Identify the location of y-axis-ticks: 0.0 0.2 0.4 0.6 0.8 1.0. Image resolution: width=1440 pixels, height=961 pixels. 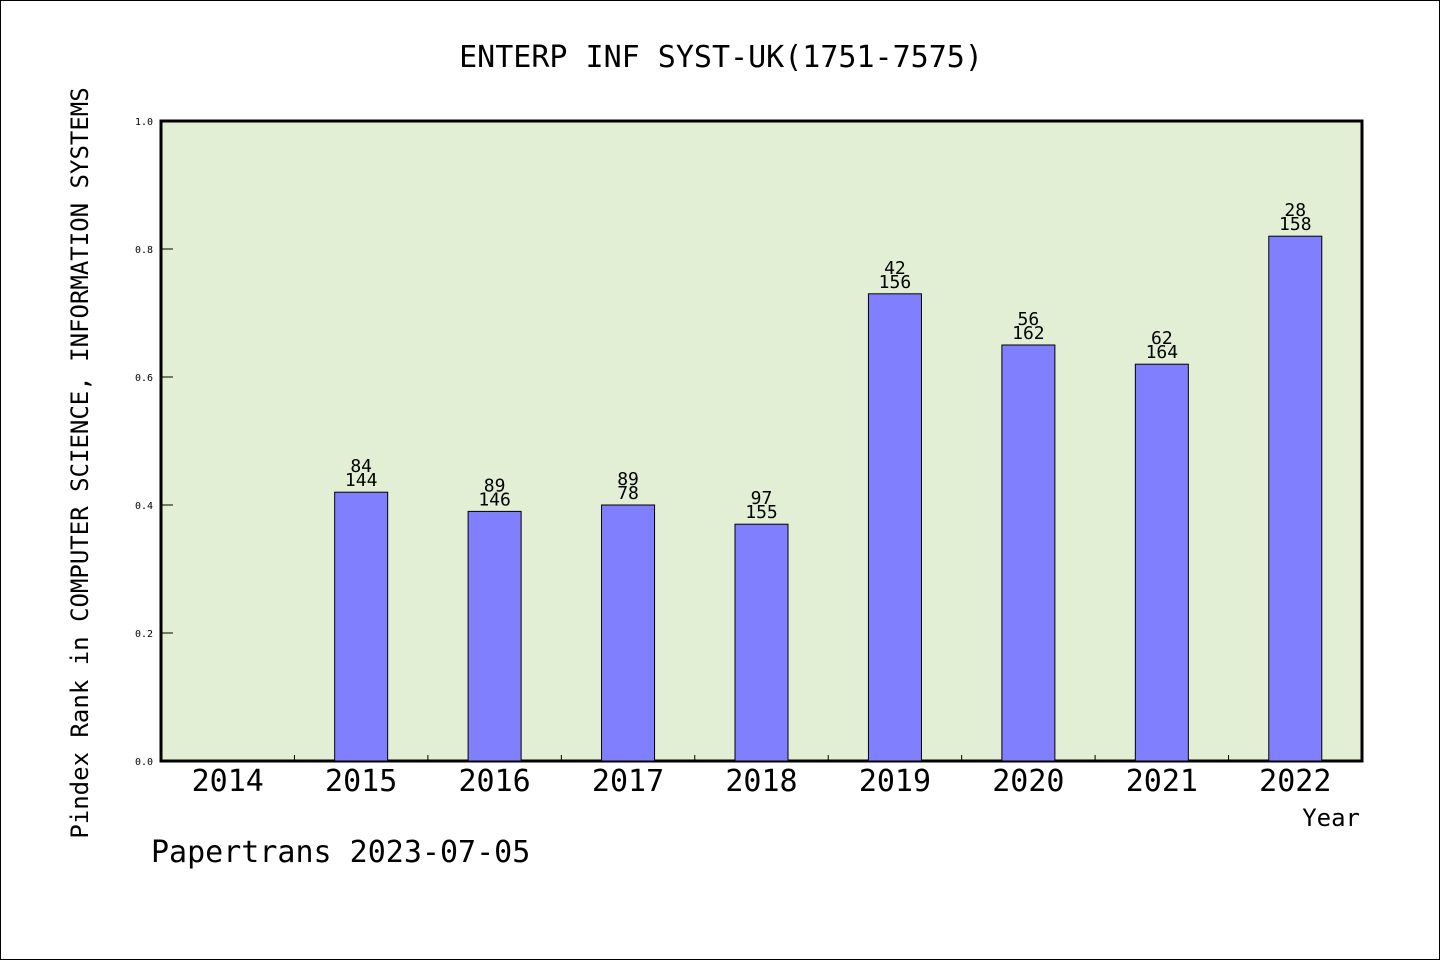
(154, 442).